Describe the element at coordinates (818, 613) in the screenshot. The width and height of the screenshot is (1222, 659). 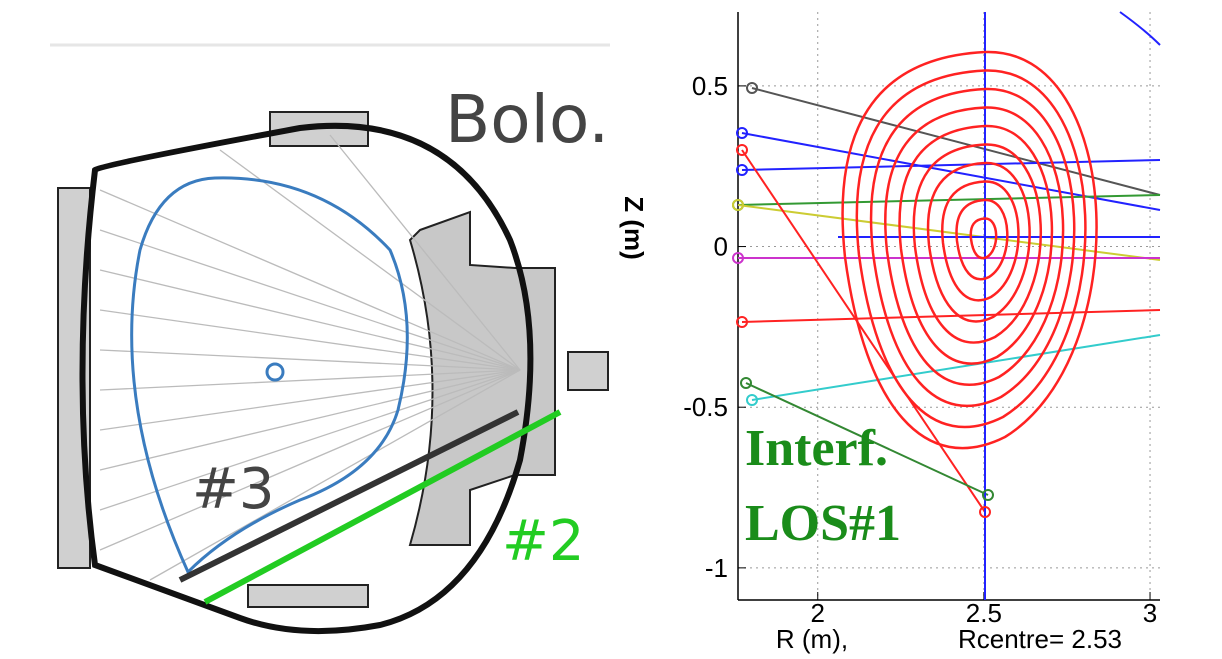
I see `x-tick-label: 2` at that location.